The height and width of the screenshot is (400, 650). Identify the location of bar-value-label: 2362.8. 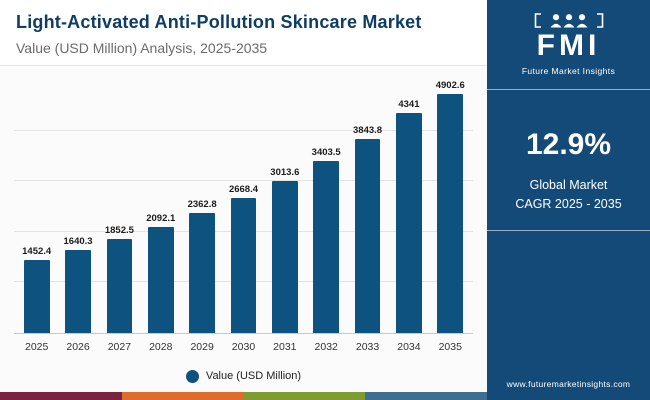
(202, 205).